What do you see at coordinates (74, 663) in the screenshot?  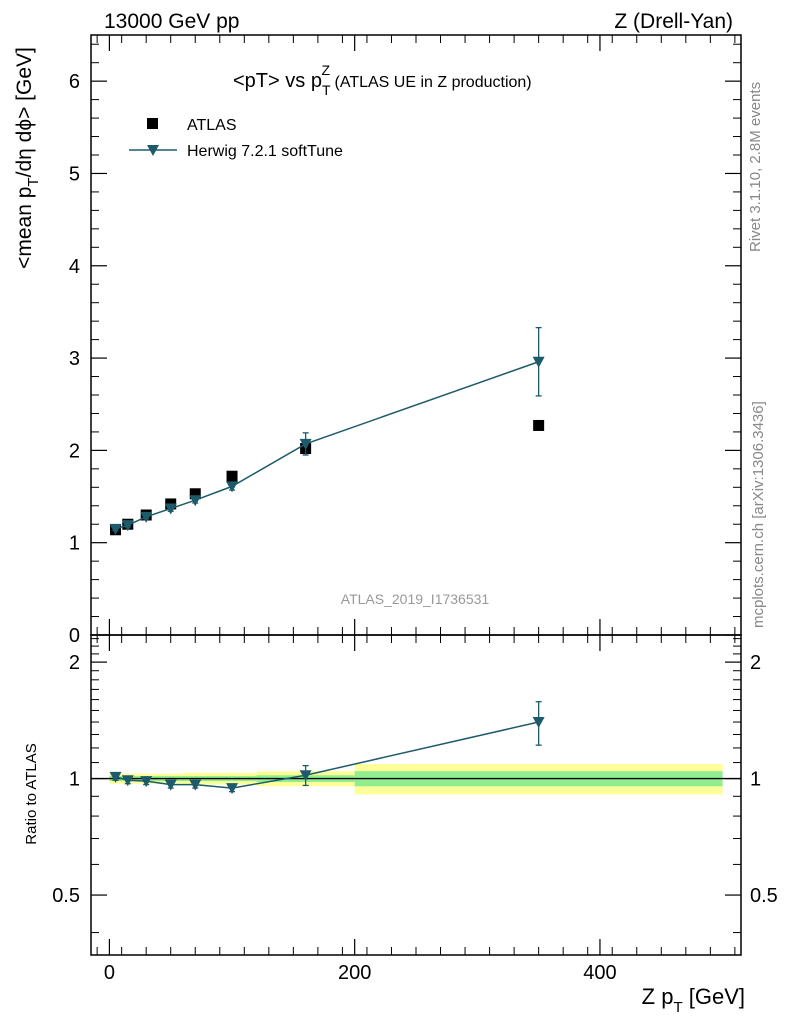 I see `ratio-y-tick-label-left: 2` at bounding box center [74, 663].